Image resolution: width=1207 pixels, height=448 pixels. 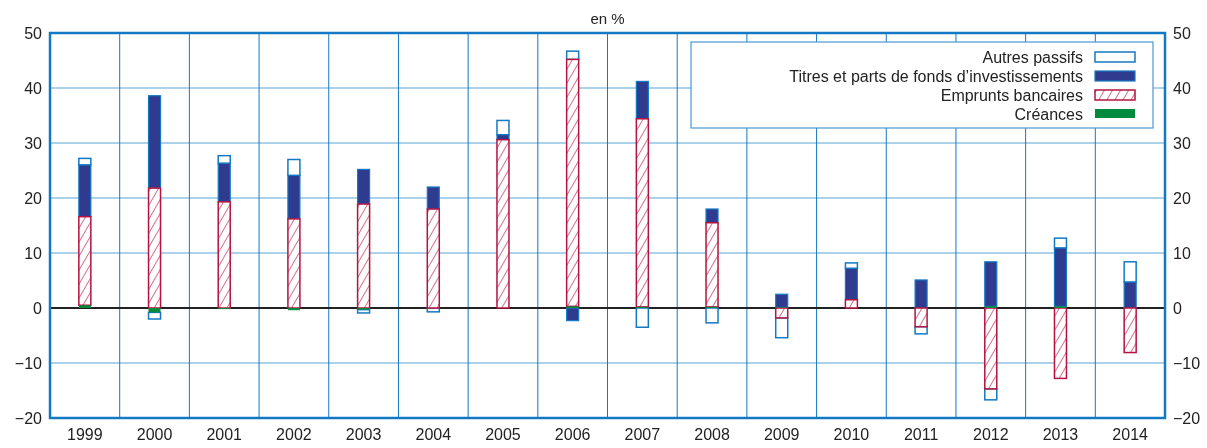 I want to click on x-tick-label: 2005, so click(x=503, y=434).